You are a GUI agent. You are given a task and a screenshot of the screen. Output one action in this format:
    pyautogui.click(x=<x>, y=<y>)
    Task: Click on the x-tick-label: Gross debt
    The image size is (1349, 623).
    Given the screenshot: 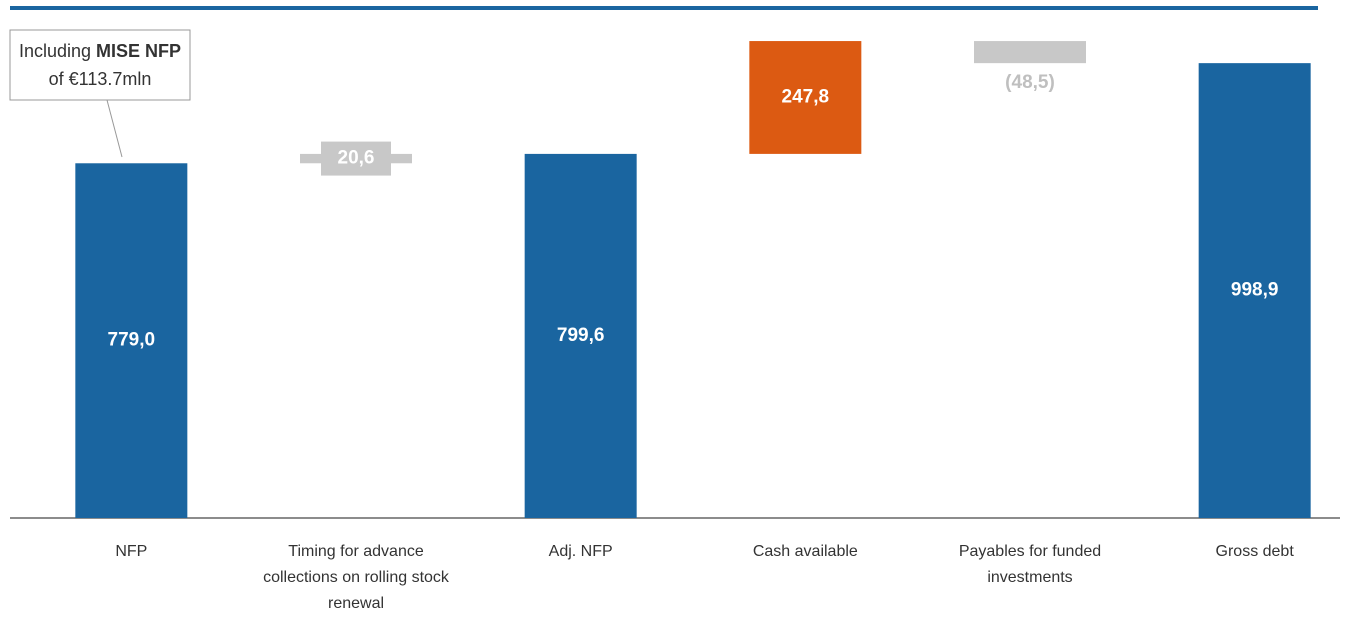 What is the action you would take?
    pyautogui.click(x=1254, y=551)
    